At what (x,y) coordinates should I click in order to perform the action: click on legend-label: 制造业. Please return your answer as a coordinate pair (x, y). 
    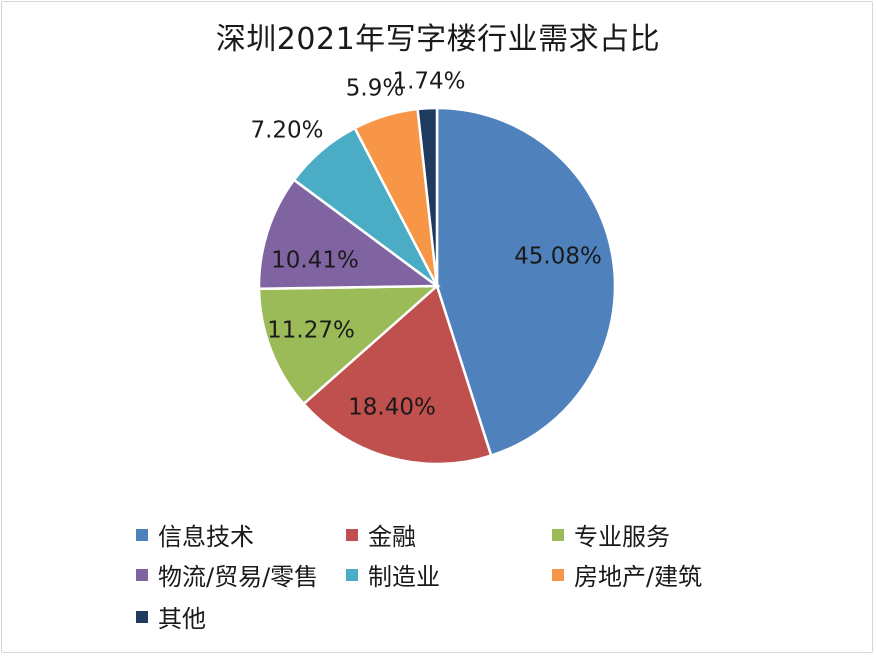
    Looking at the image, I should click on (404, 577).